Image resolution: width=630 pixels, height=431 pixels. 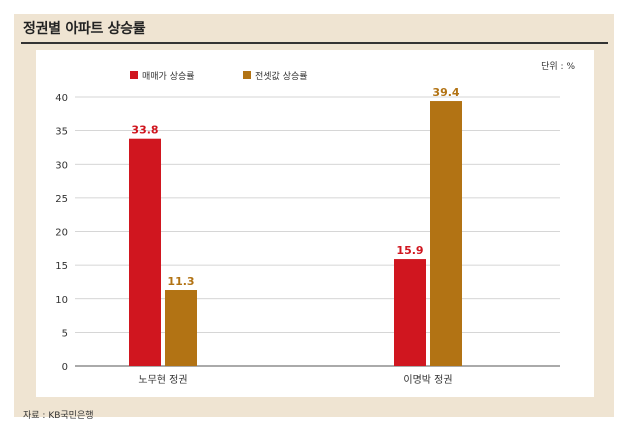 I want to click on y-tick-label: 20, so click(x=61, y=233).